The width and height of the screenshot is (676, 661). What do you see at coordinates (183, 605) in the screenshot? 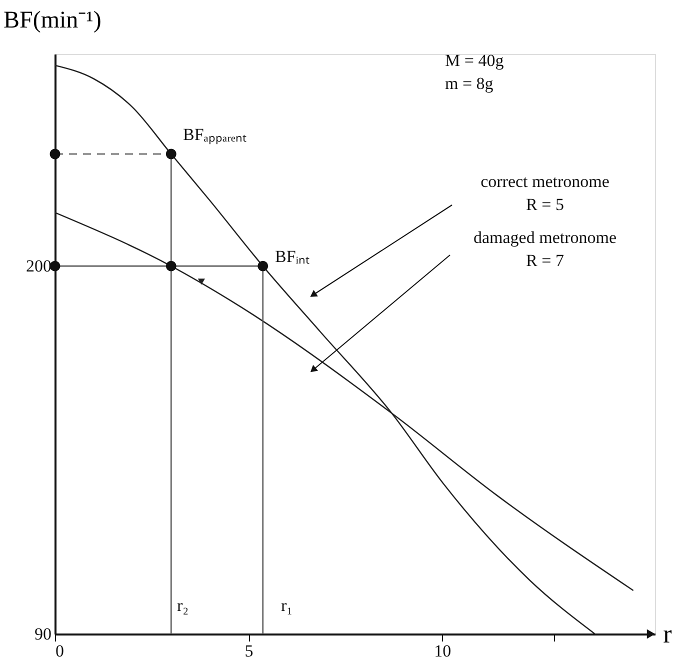
I see `annotation: r₂` at bounding box center [183, 605].